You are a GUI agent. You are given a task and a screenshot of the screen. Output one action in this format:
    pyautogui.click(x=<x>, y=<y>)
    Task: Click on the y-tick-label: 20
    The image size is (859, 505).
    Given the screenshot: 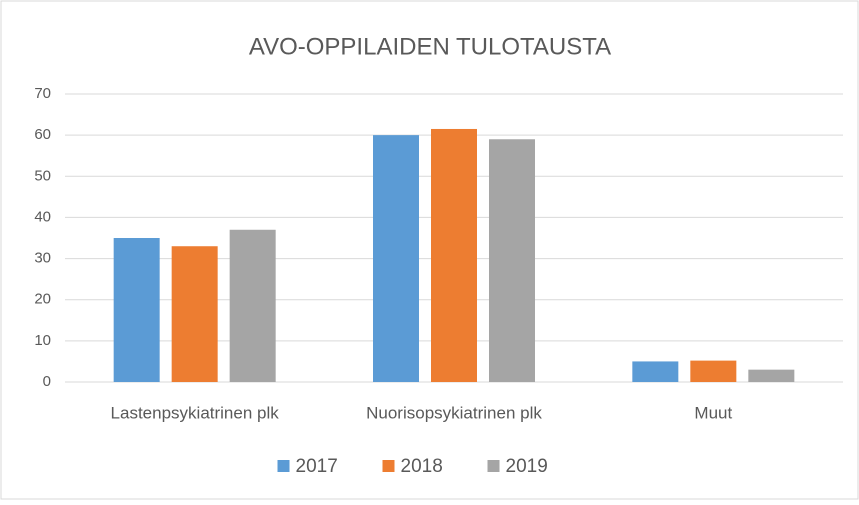 What is the action you would take?
    pyautogui.click(x=42, y=299)
    